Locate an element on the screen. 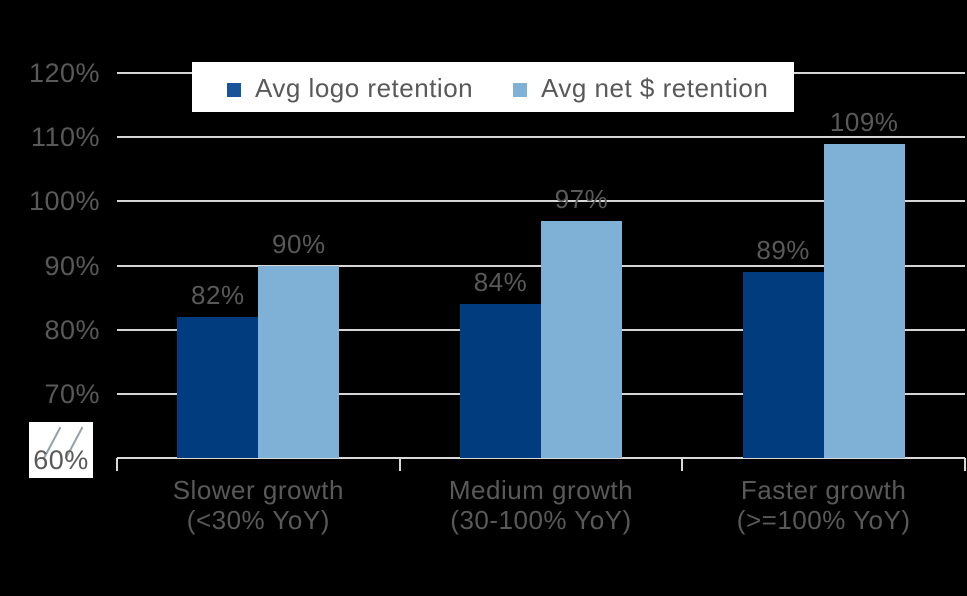 The image size is (967, 596). y-axis-label: 70% is located at coordinates (72, 393).